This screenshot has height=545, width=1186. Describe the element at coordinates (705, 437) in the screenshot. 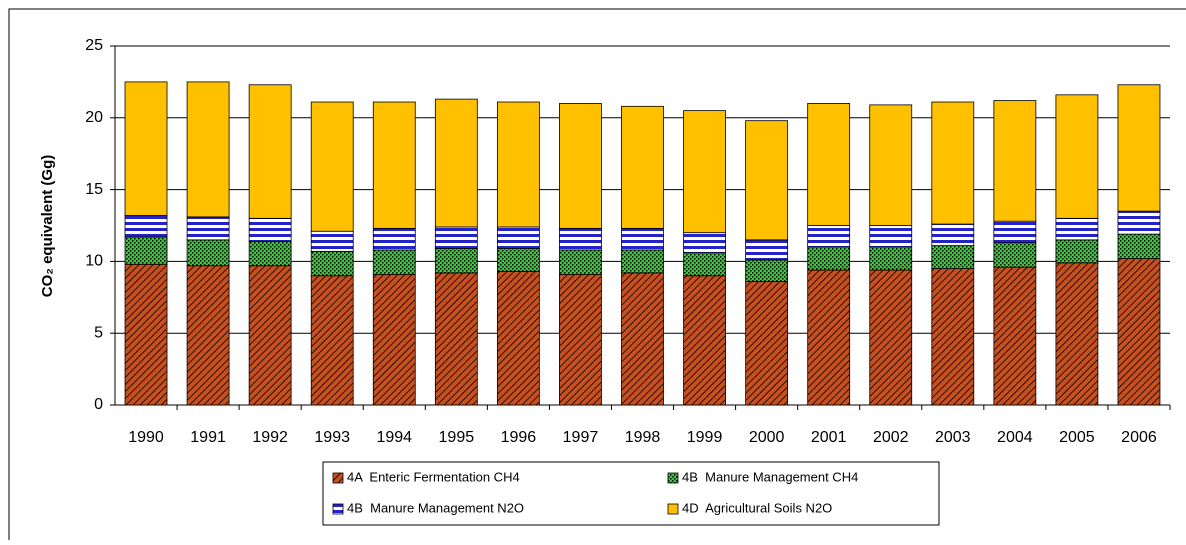

I see `x-tick-label: 1999` at that location.